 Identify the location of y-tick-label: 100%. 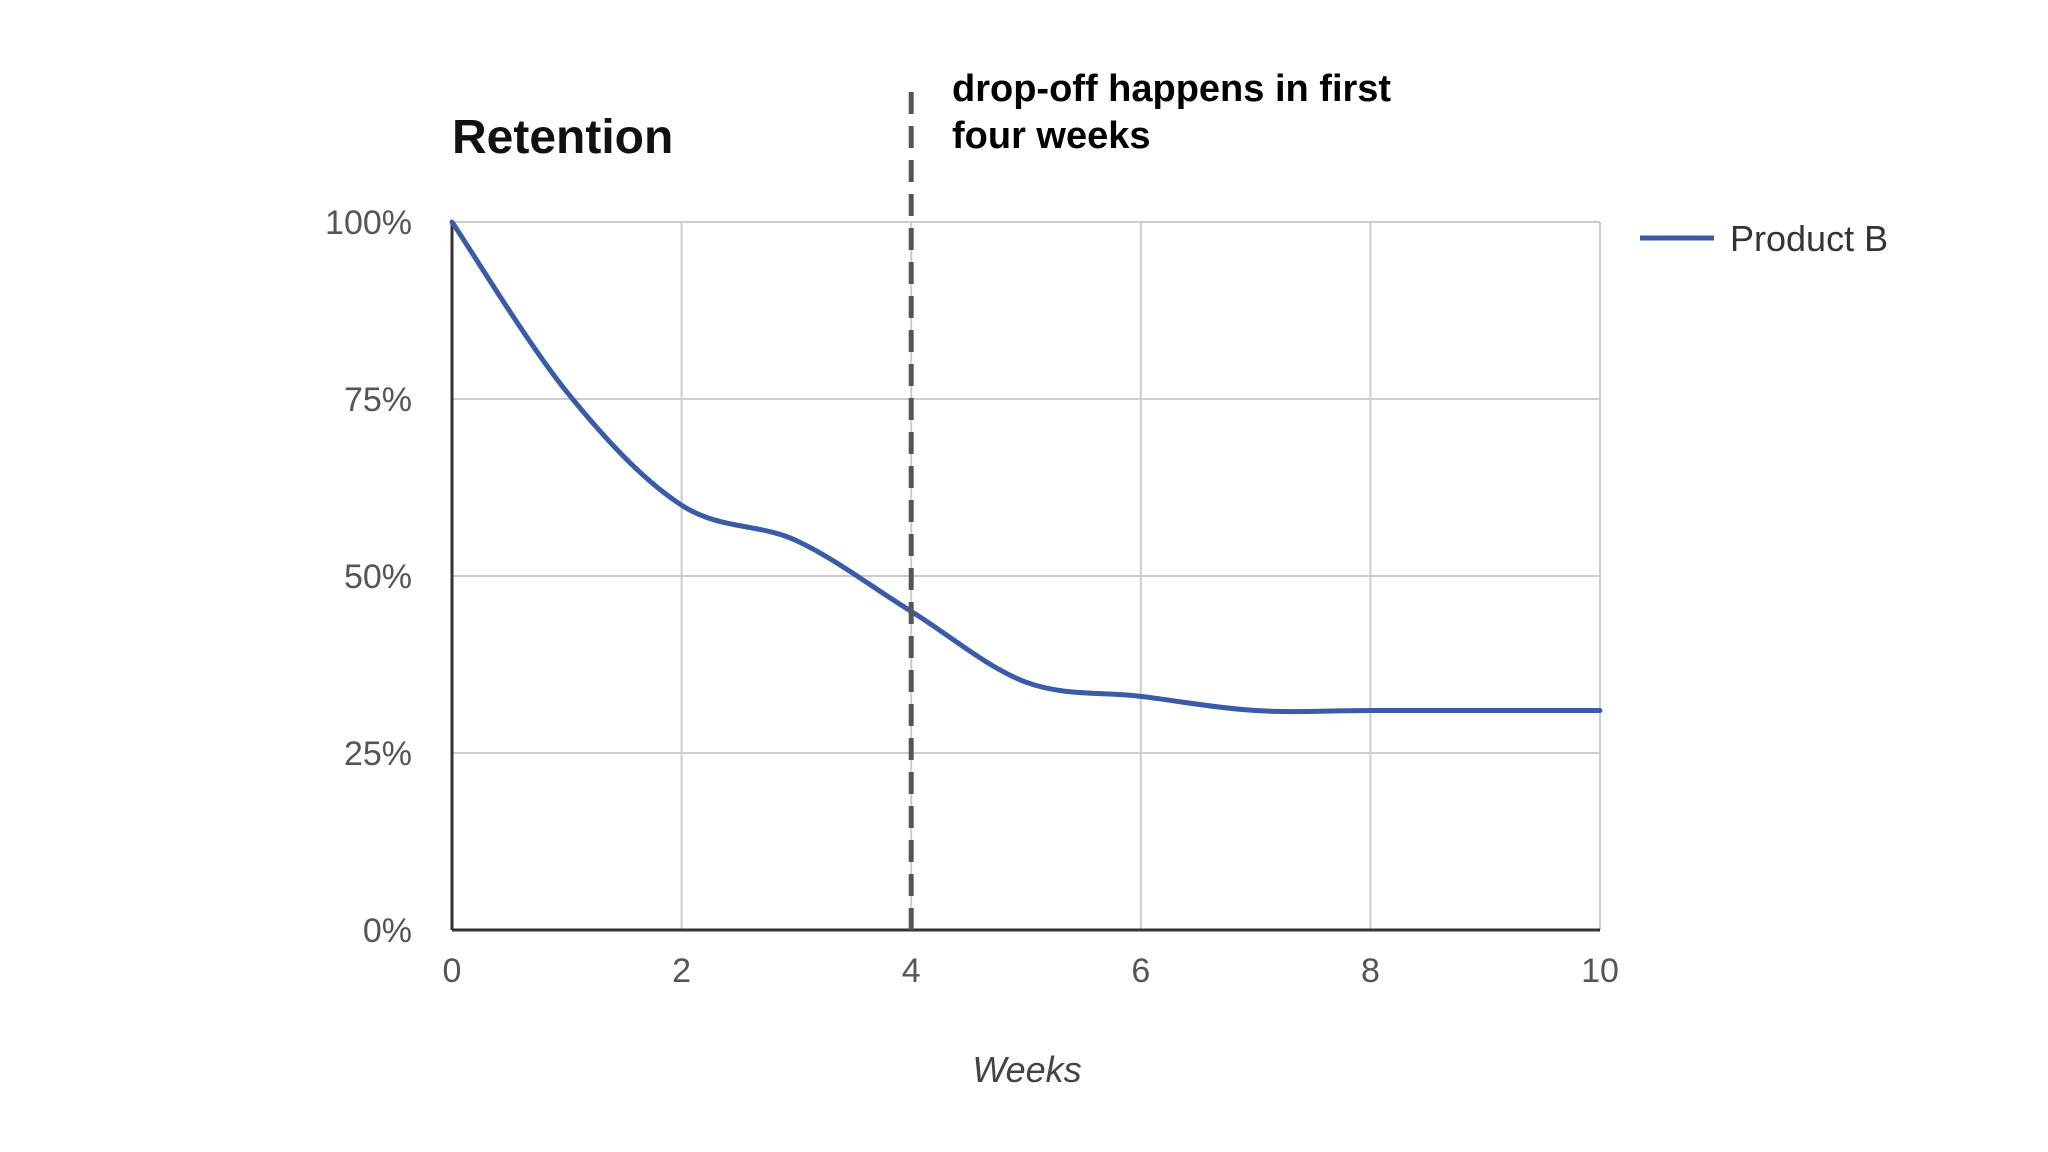
(368, 223).